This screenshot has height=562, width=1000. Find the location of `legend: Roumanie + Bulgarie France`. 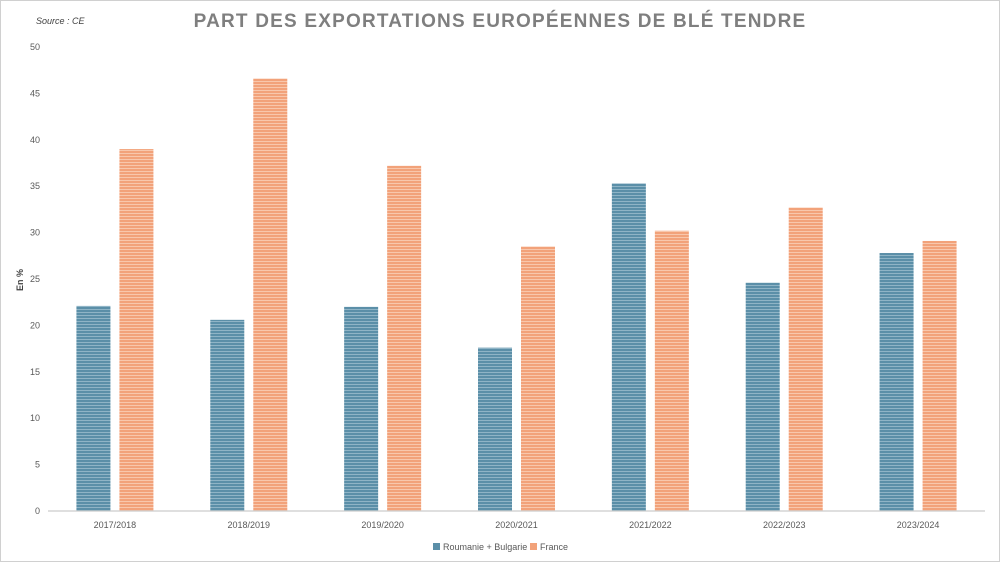

legend: Roumanie + Bulgarie France is located at coordinates (500, 547).